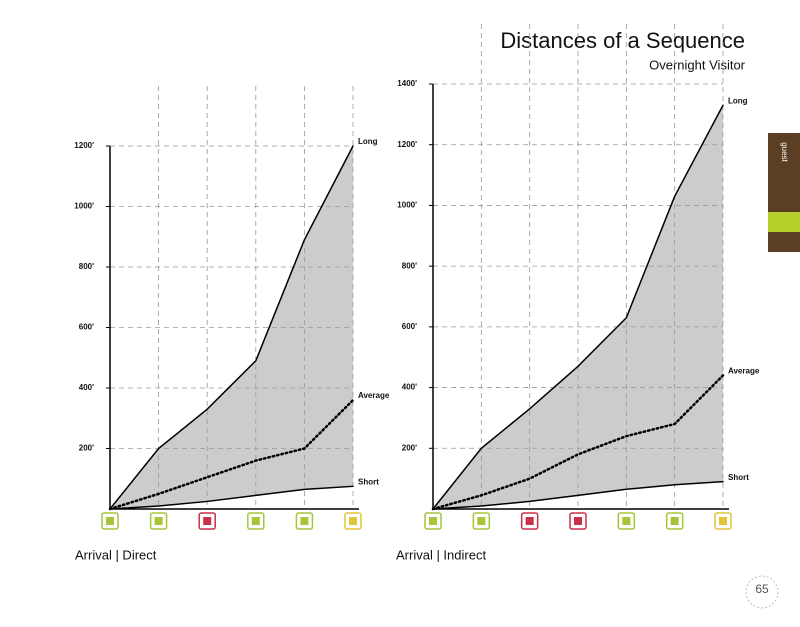 The width and height of the screenshot is (800, 627). What do you see at coordinates (784, 152) in the screenshot?
I see `sidebar-label: guest` at bounding box center [784, 152].